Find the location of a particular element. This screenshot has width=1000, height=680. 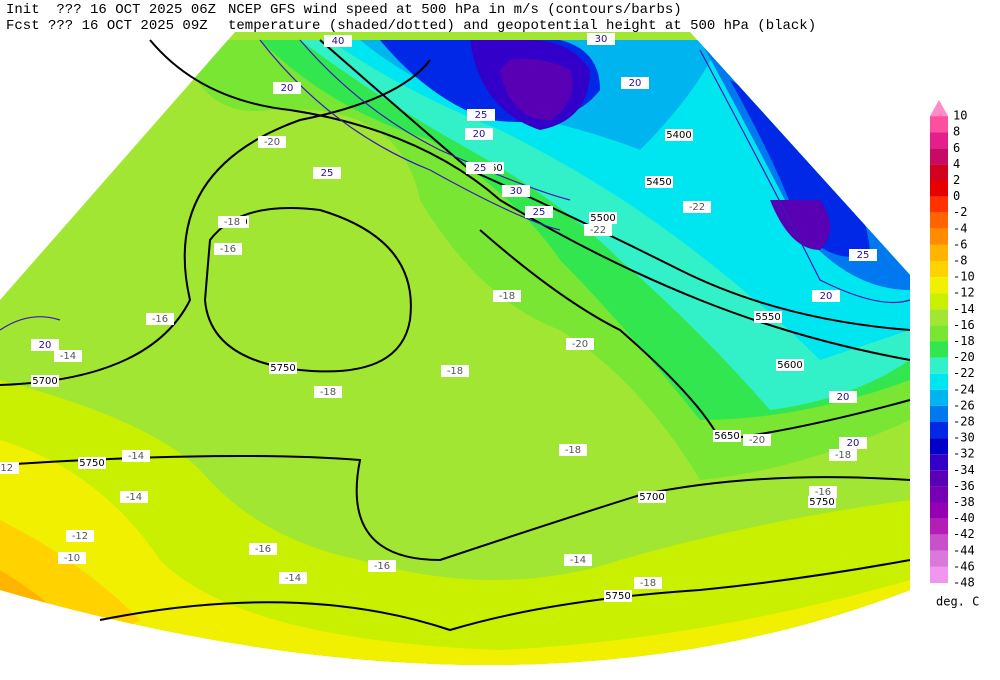

height-label: 5650 is located at coordinates (726, 436).